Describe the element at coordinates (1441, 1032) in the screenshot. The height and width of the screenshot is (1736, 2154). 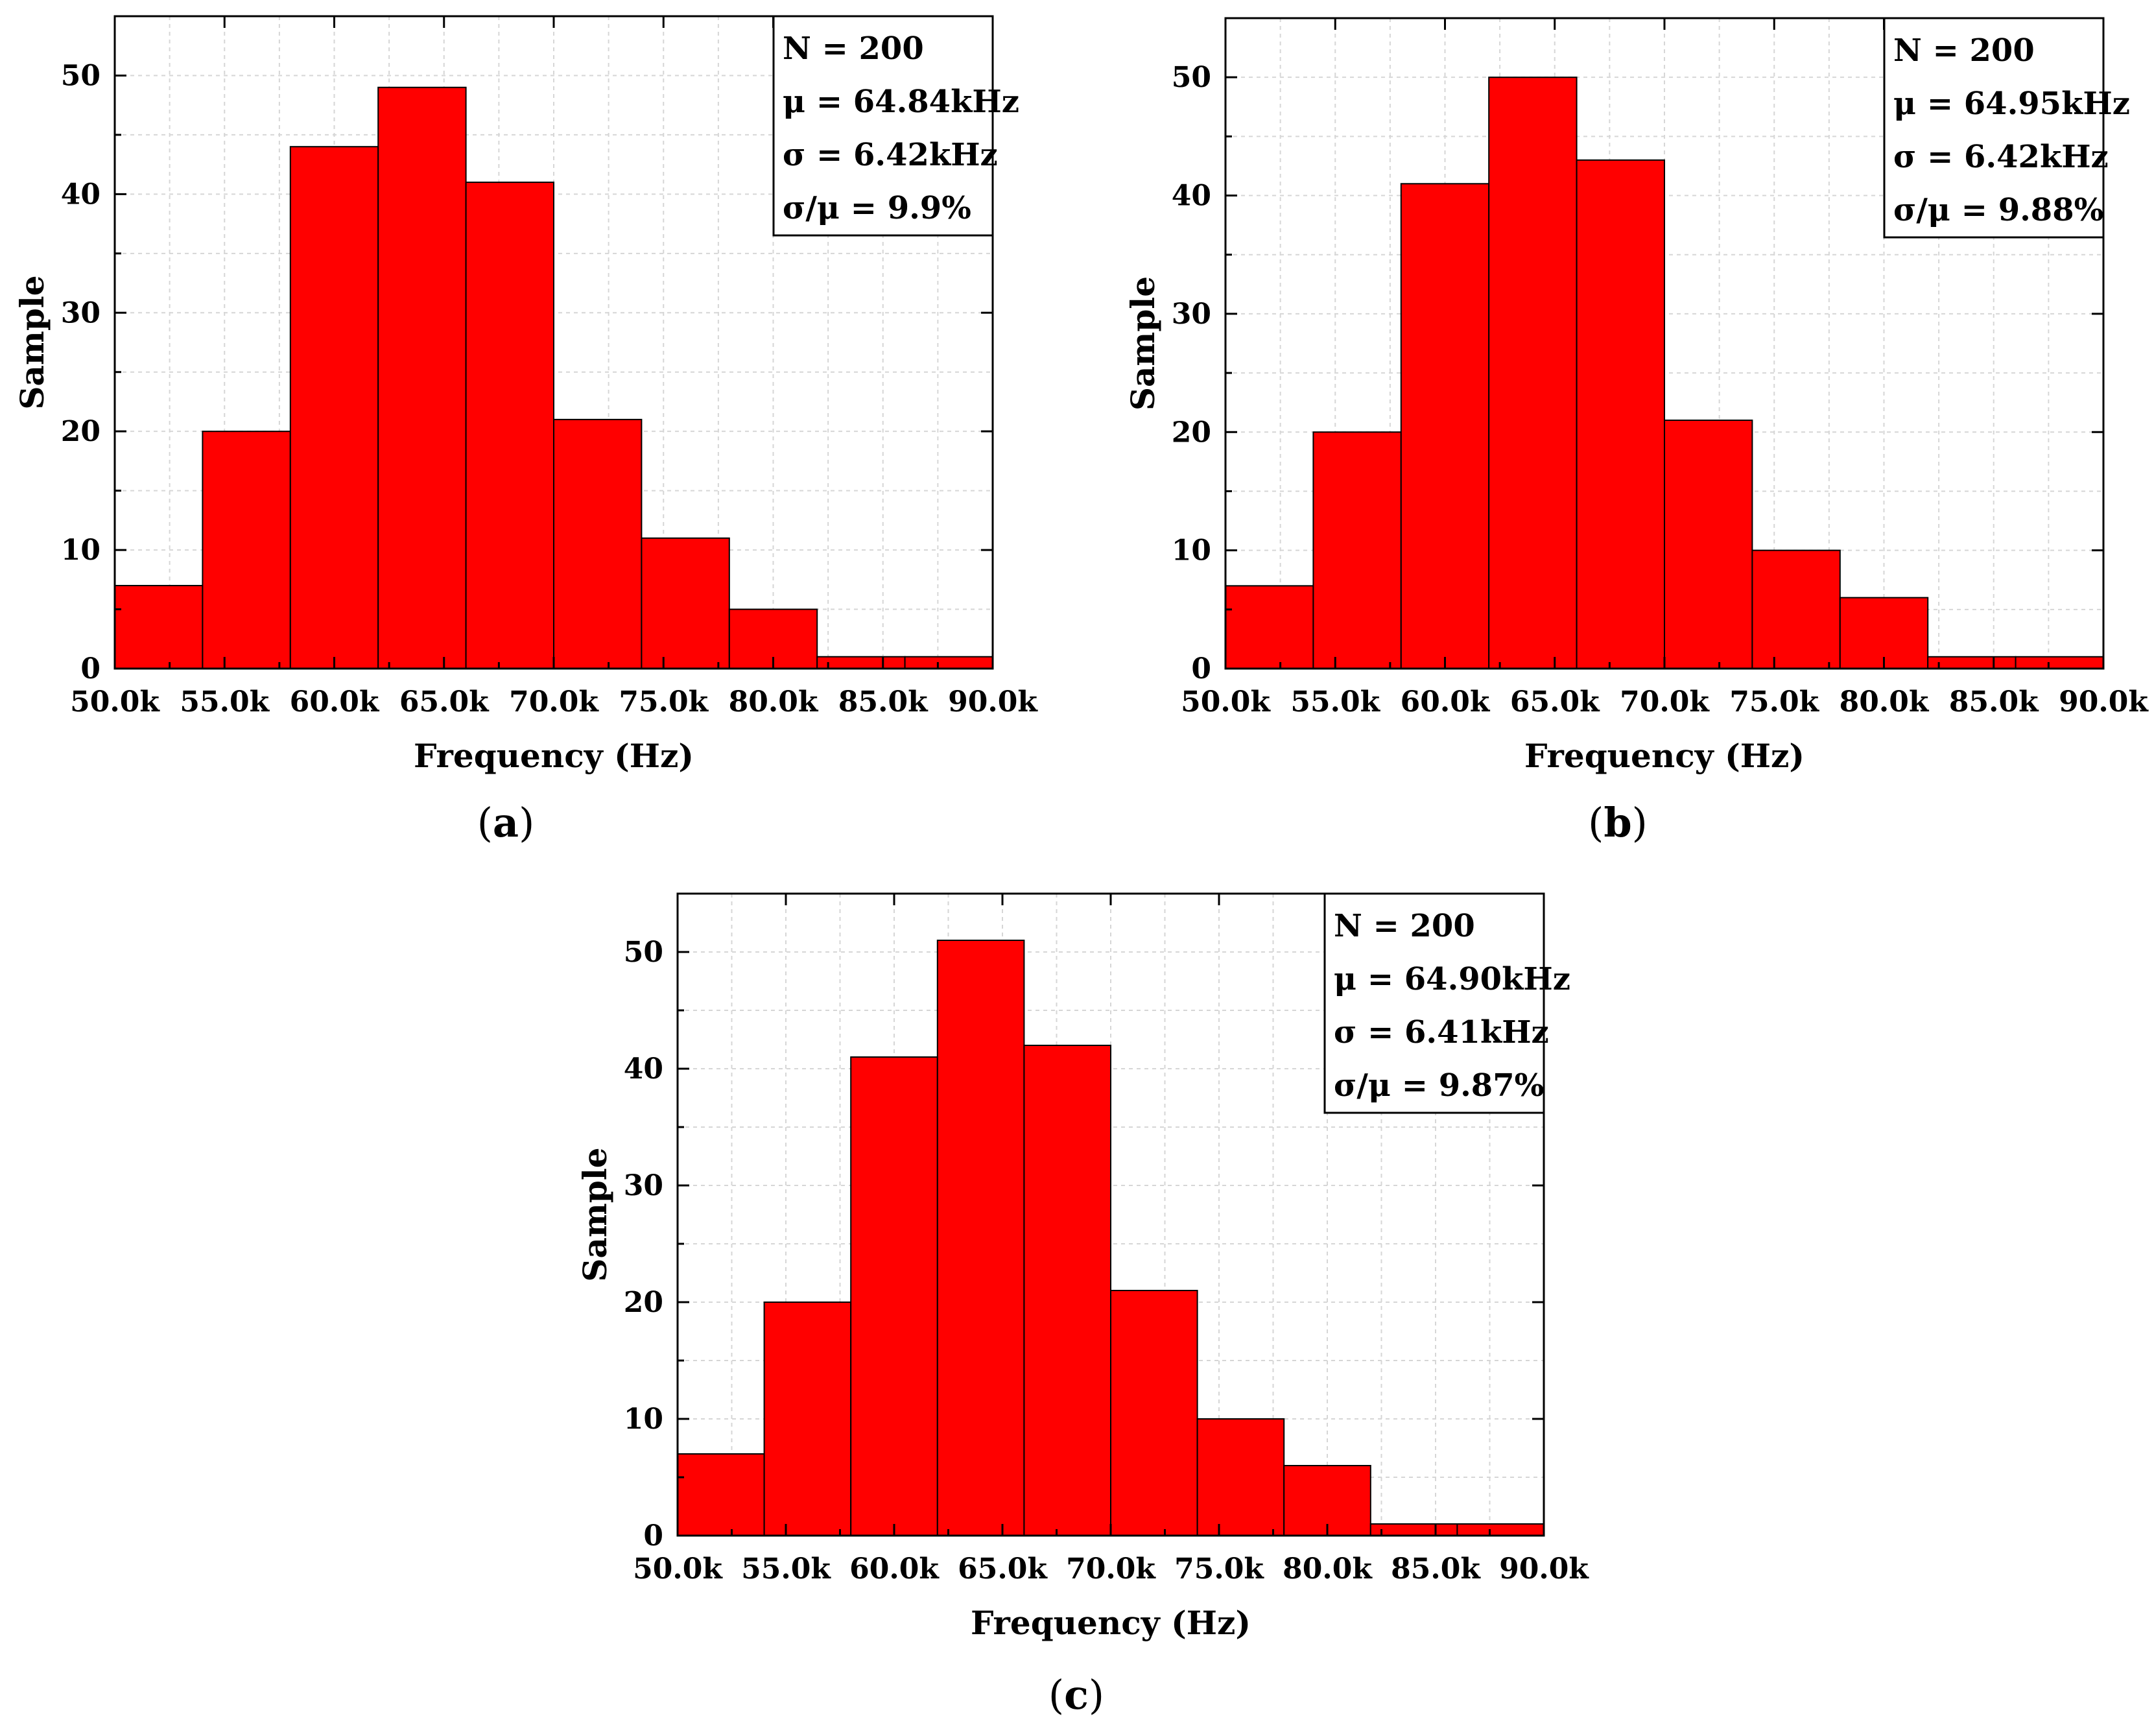
I see `stats-line: σ = 6.41kHz` at that location.